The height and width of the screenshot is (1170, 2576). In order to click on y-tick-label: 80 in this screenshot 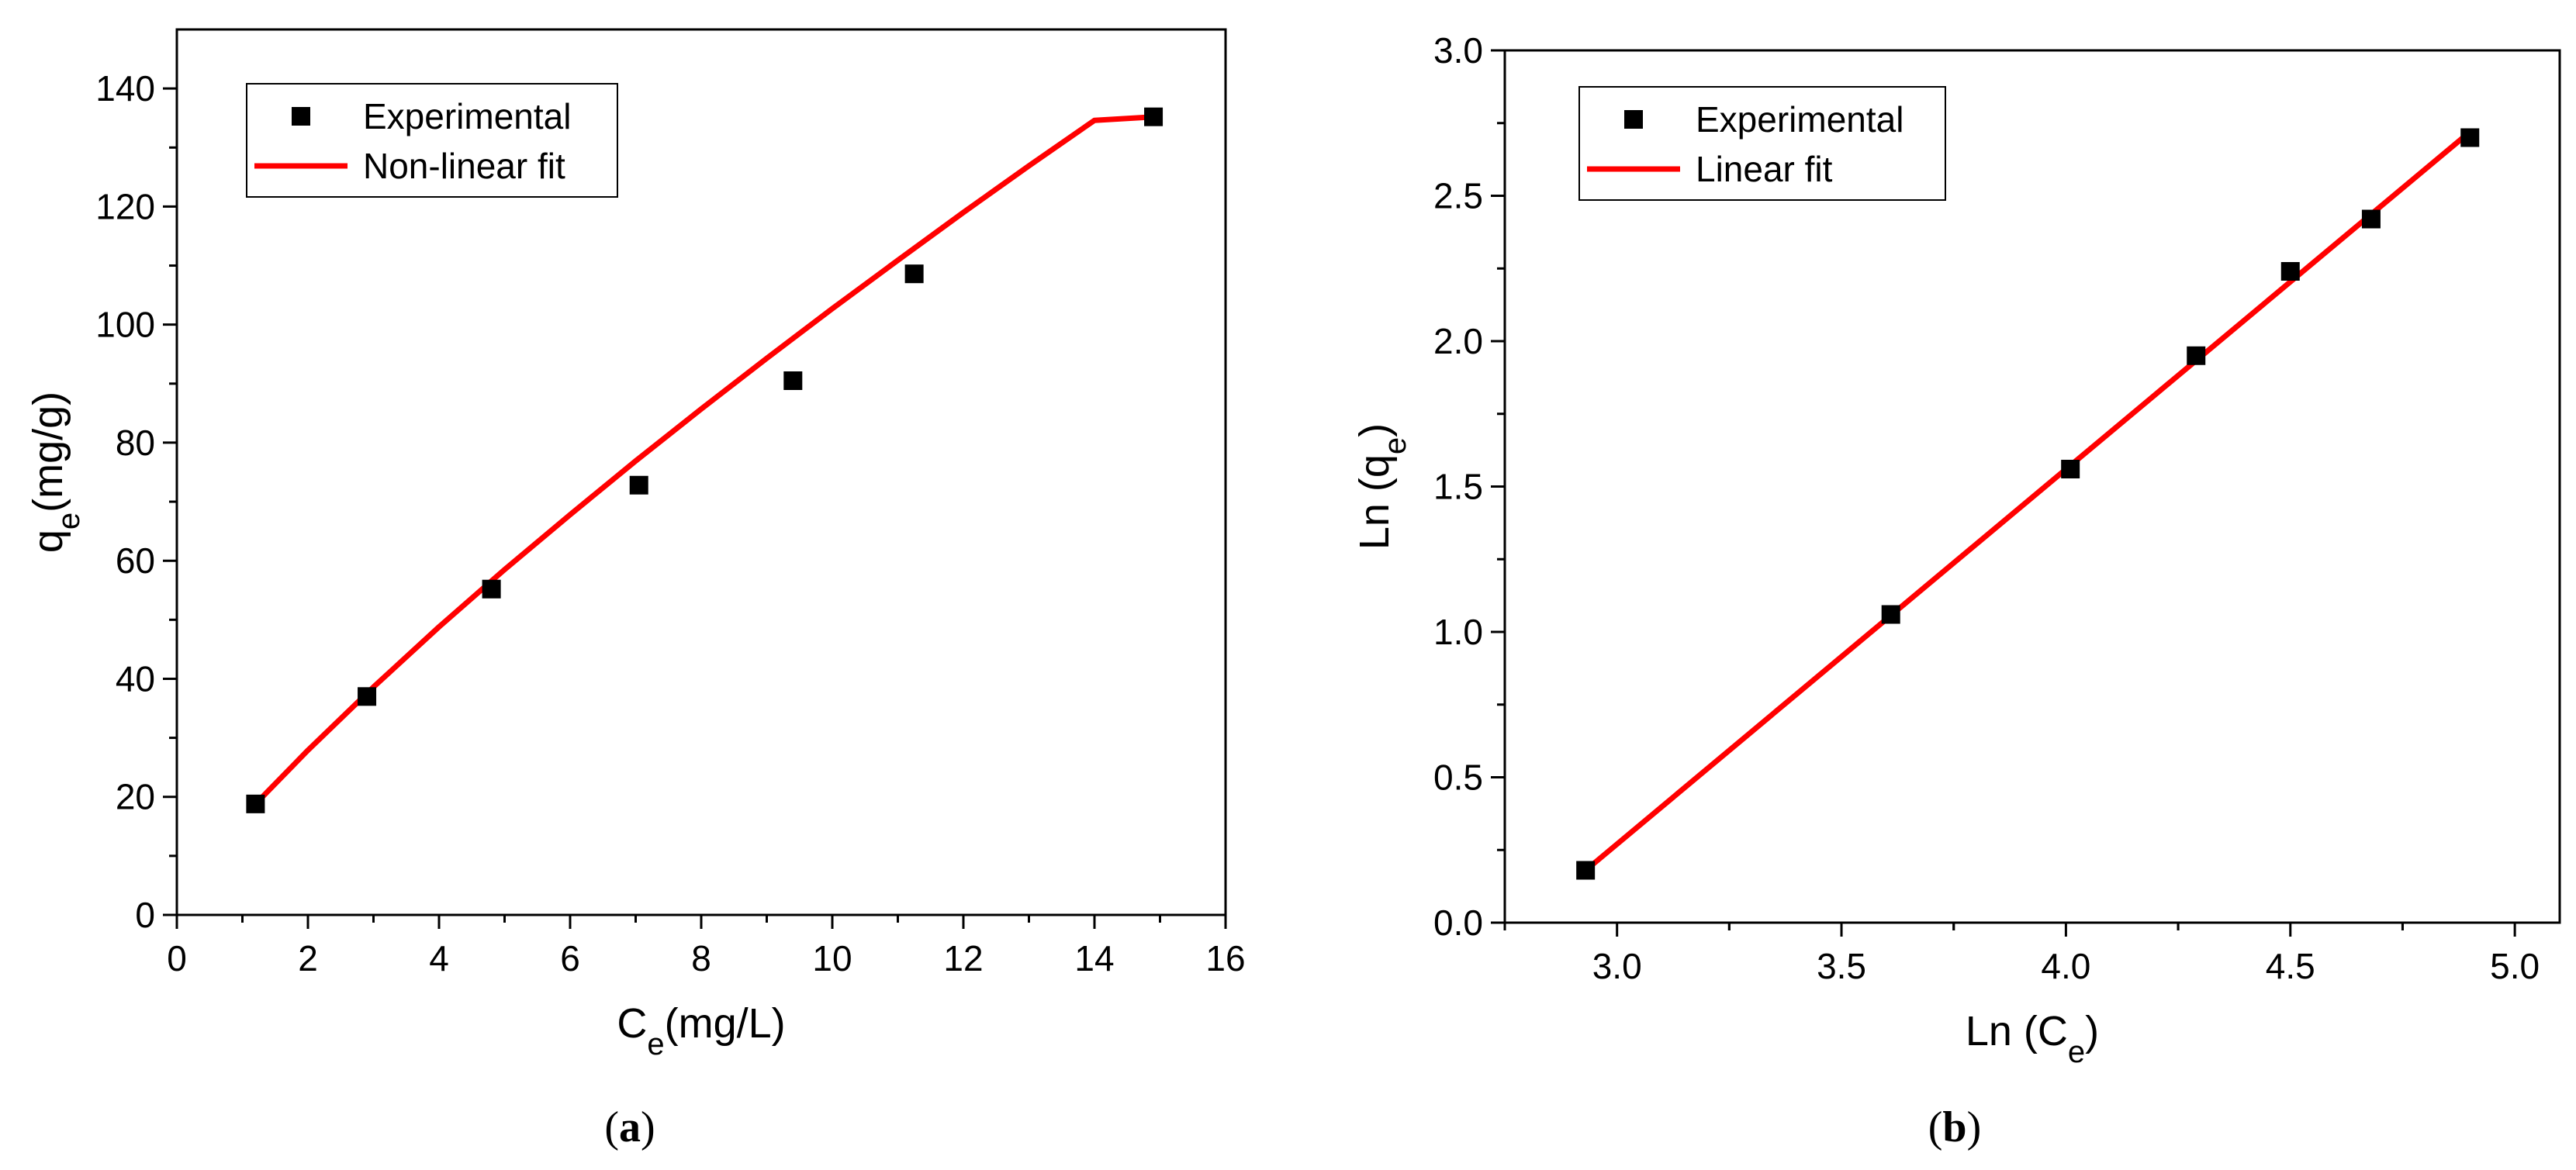, I will do `click(135, 443)`.